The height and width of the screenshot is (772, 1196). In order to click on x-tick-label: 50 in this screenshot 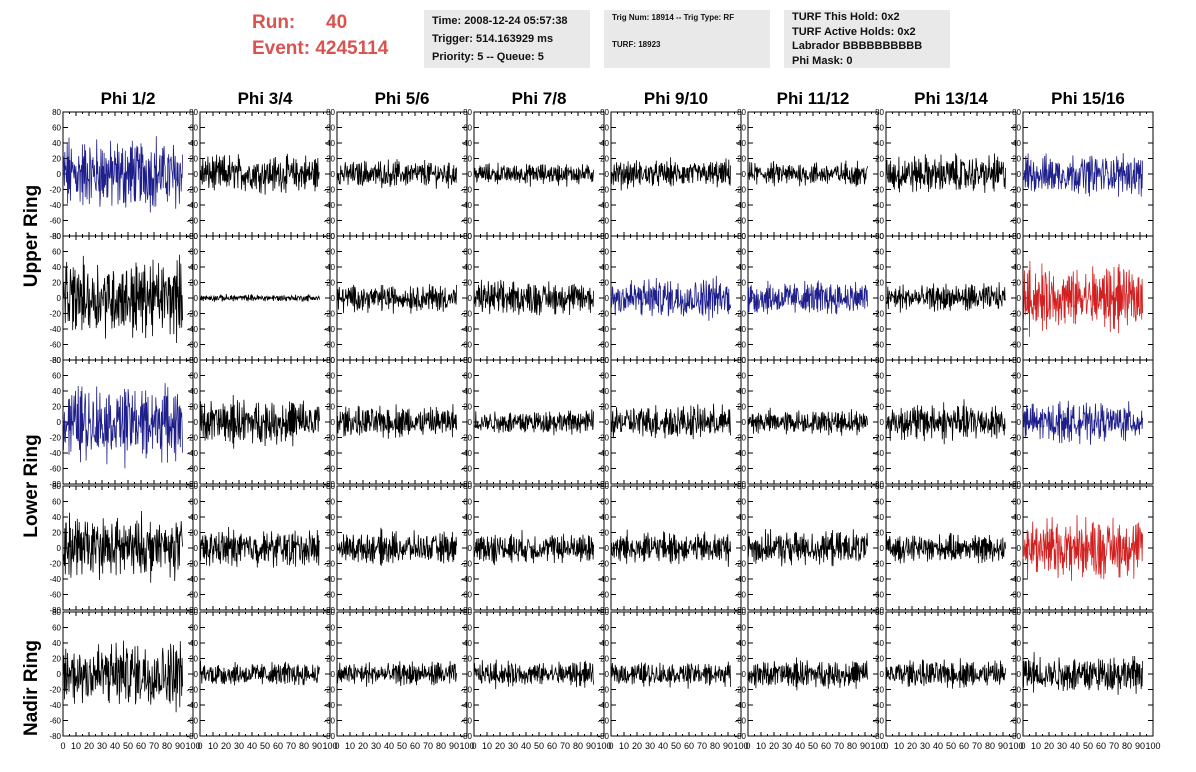, I will do `click(539, 746)`.